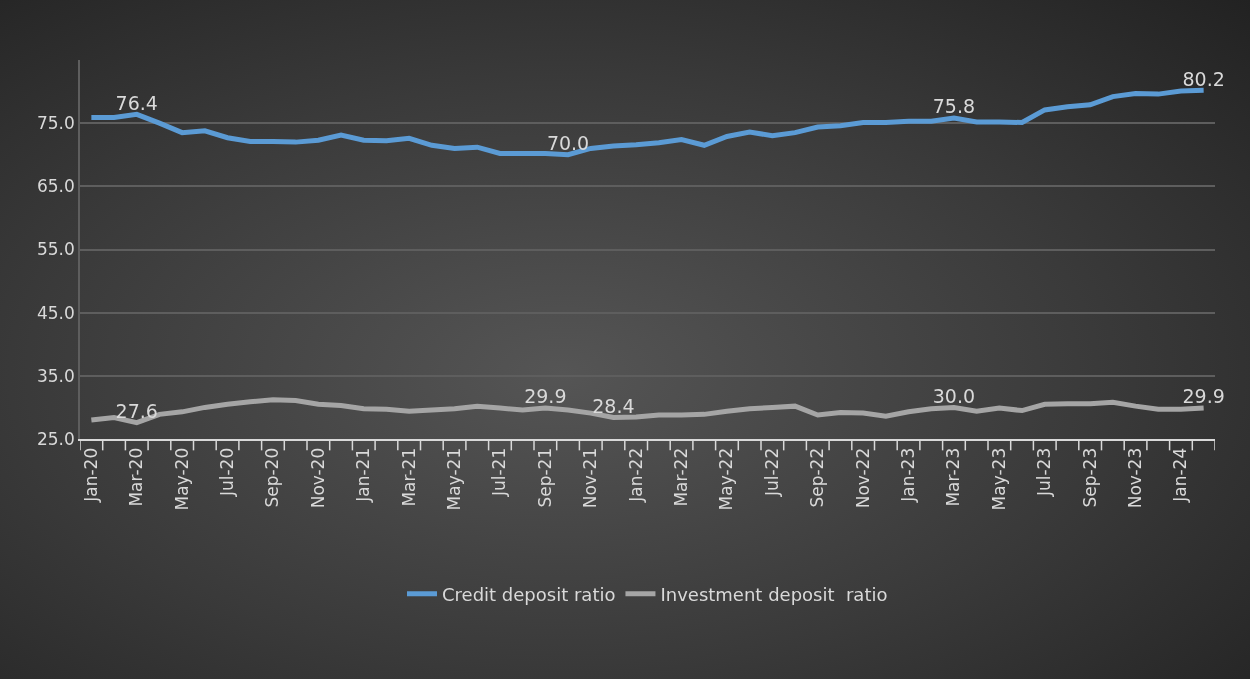 The height and width of the screenshot is (679, 1250). Describe the element at coordinates (529, 594) in the screenshot. I see `legend-label: Credit deposit ratio` at that location.